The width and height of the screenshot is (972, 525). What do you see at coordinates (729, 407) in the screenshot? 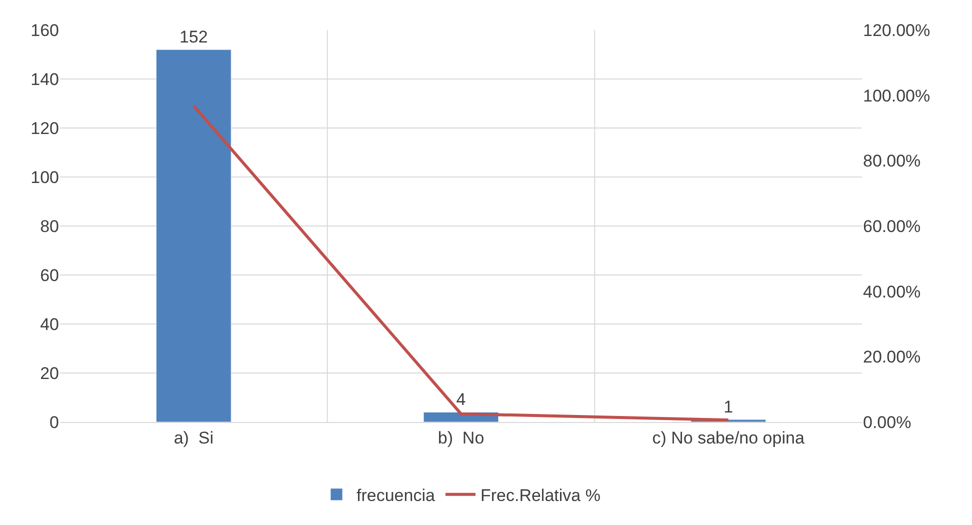
I see `data-label: 1` at bounding box center [729, 407].